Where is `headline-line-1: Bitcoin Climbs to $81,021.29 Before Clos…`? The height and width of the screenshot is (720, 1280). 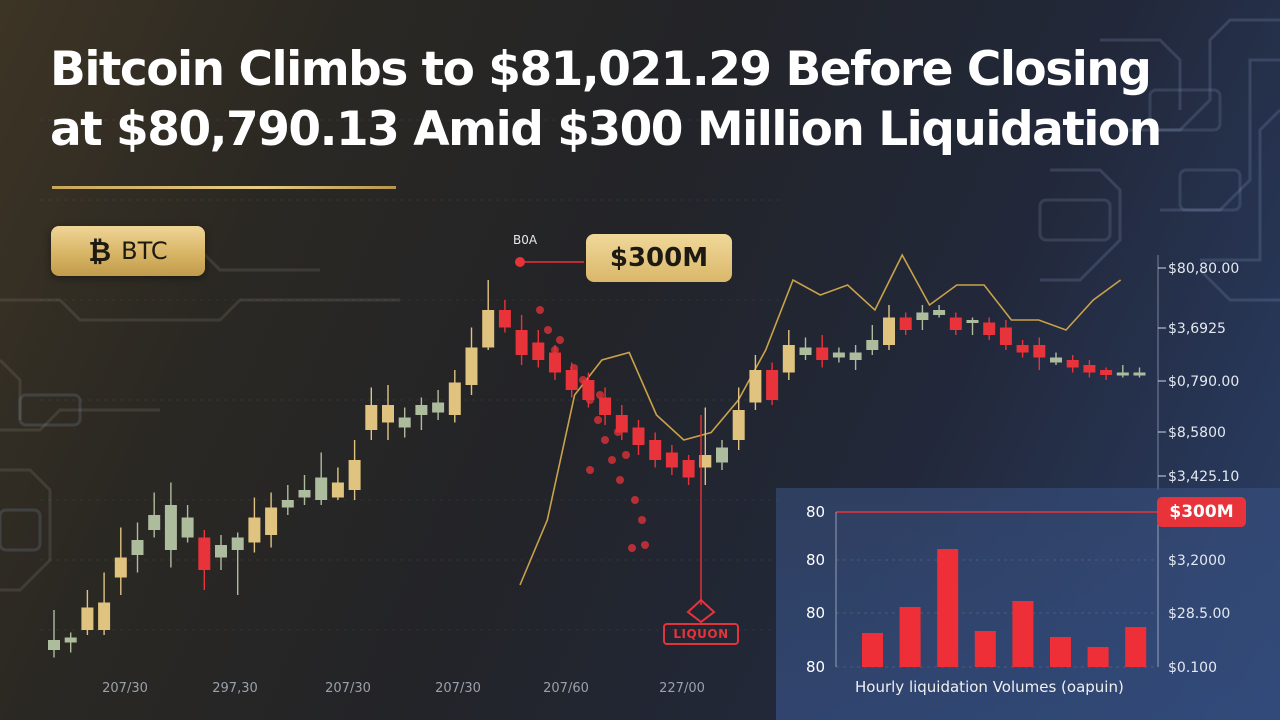
headline-line-1: Bitcoin Climbs to $81,021.29 Before Clos… is located at coordinates (601, 69).